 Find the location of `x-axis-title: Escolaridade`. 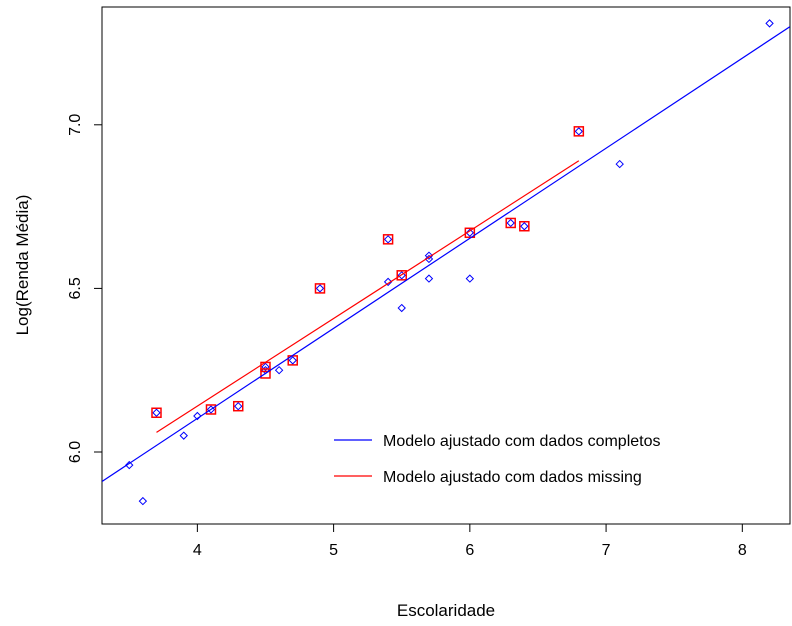

x-axis-title: Escolaridade is located at coordinates (446, 610).